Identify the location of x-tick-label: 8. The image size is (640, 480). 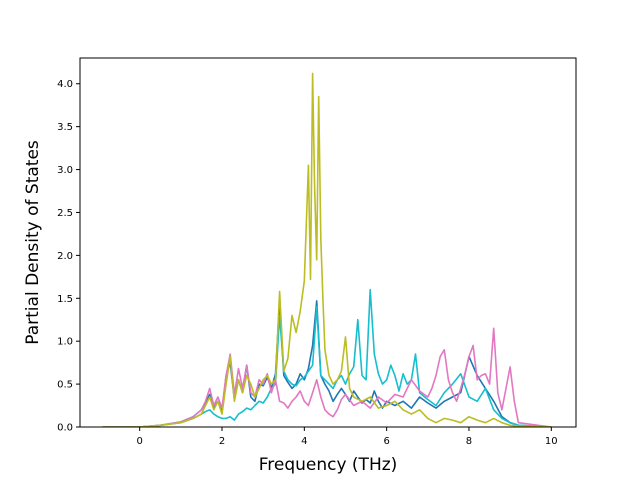
(469, 441).